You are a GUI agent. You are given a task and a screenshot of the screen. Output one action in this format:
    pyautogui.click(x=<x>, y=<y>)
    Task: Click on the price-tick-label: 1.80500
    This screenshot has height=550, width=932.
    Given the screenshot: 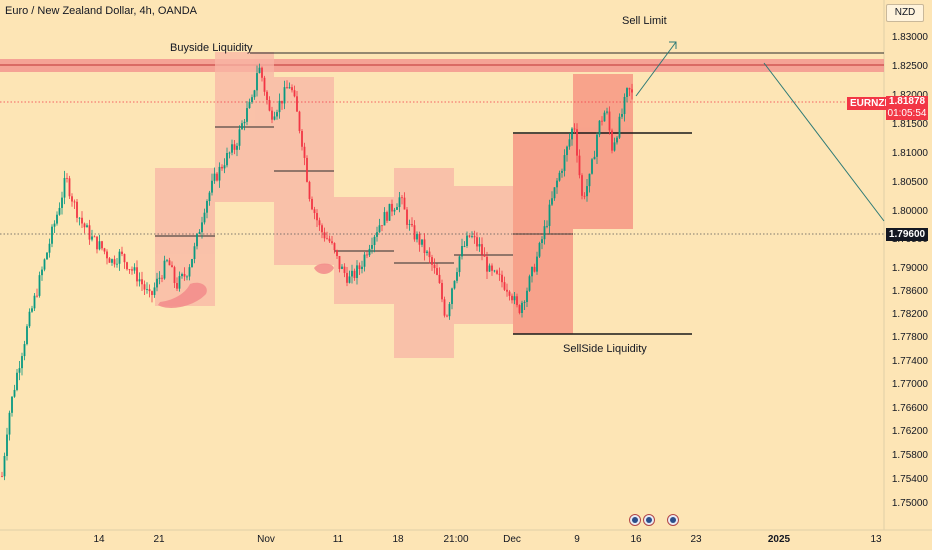 What is the action you would take?
    pyautogui.click(x=909, y=182)
    